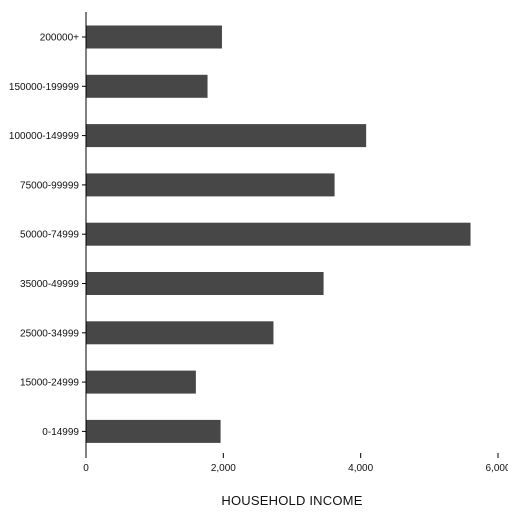  What do you see at coordinates (49, 284) in the screenshot?
I see `category-label: 35000-49999` at bounding box center [49, 284].